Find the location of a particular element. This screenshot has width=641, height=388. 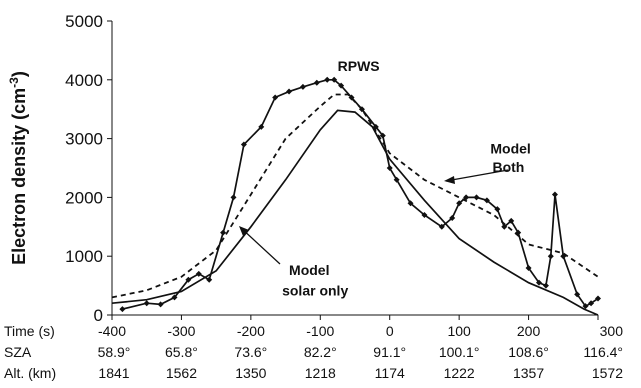

y-tick-label: 5000 is located at coordinates (84, 21).